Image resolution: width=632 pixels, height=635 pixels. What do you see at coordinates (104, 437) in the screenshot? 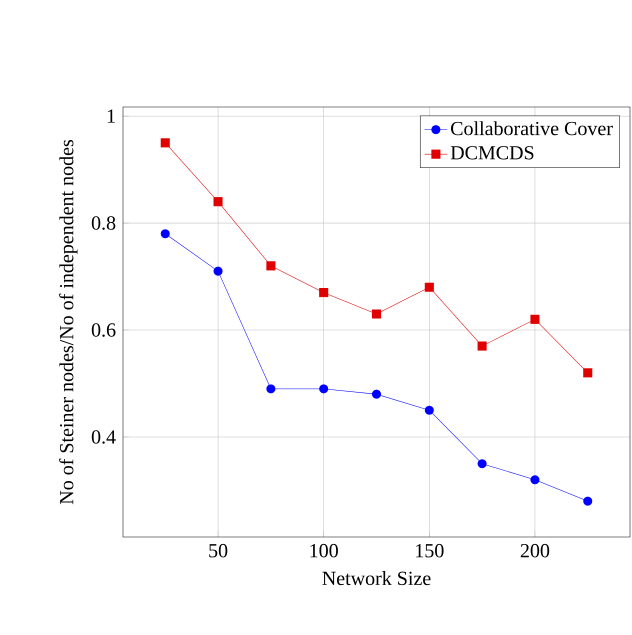
I see `y-tick-label: 0.4` at bounding box center [104, 437].